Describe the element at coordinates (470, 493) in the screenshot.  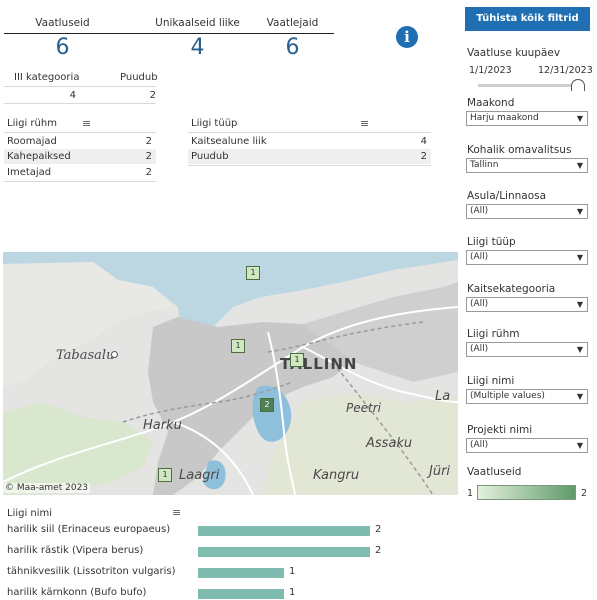
I see `legend-min: 1` at that location.